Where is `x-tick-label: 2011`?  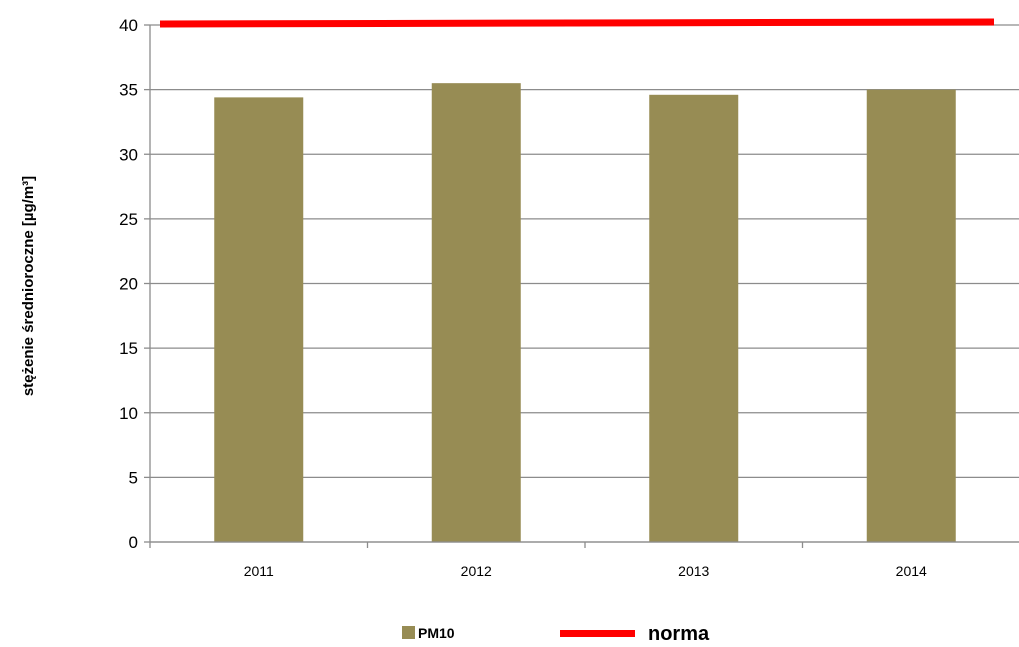 x-tick-label: 2011 is located at coordinates (259, 571).